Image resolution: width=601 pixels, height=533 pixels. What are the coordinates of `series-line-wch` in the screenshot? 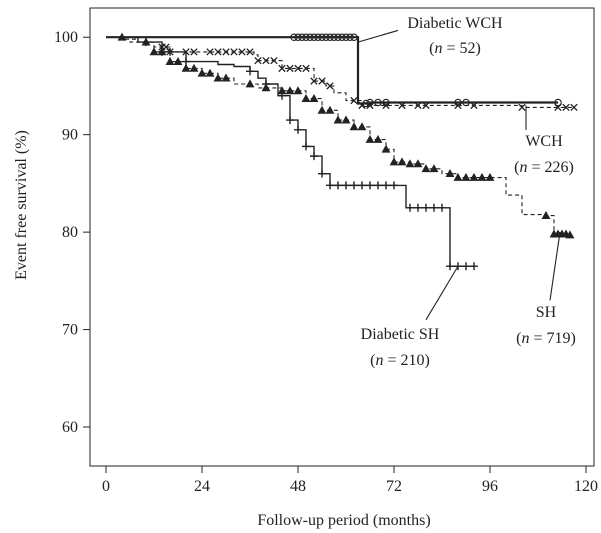 It's located at (340, 72).